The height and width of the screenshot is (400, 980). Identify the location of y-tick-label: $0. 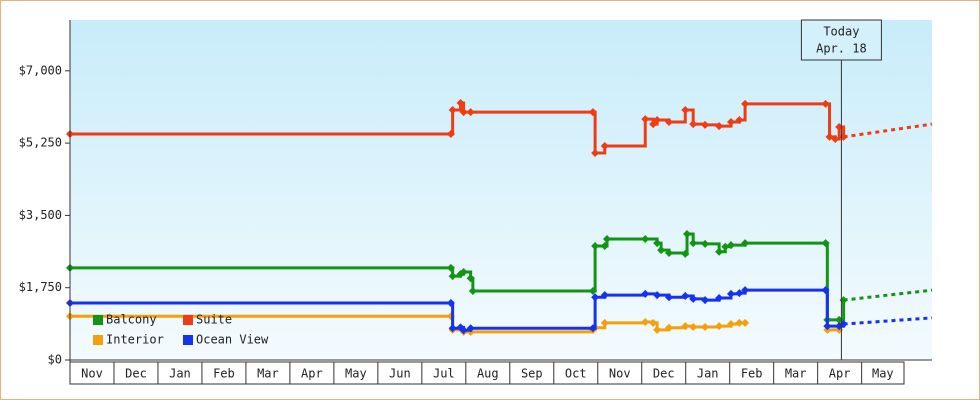
(55, 360).